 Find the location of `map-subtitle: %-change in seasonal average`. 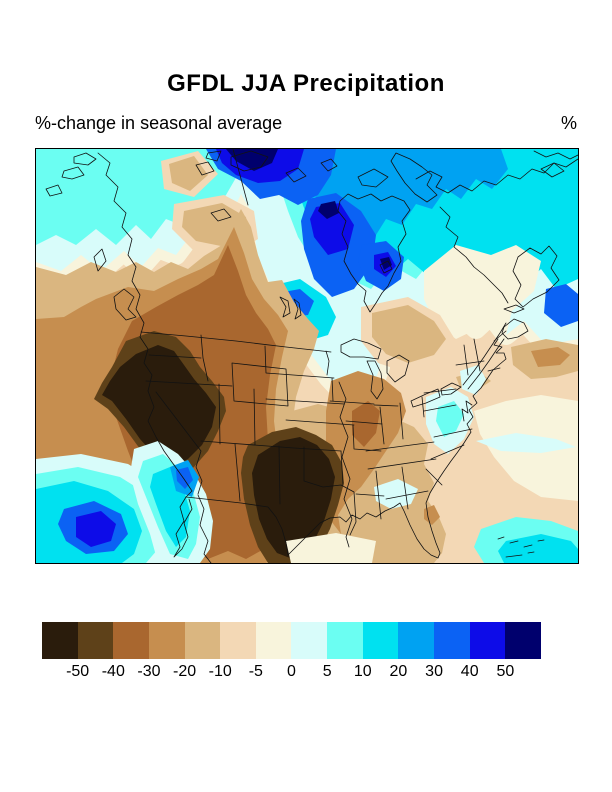

map-subtitle: %-change in seasonal average is located at coordinates (159, 123).